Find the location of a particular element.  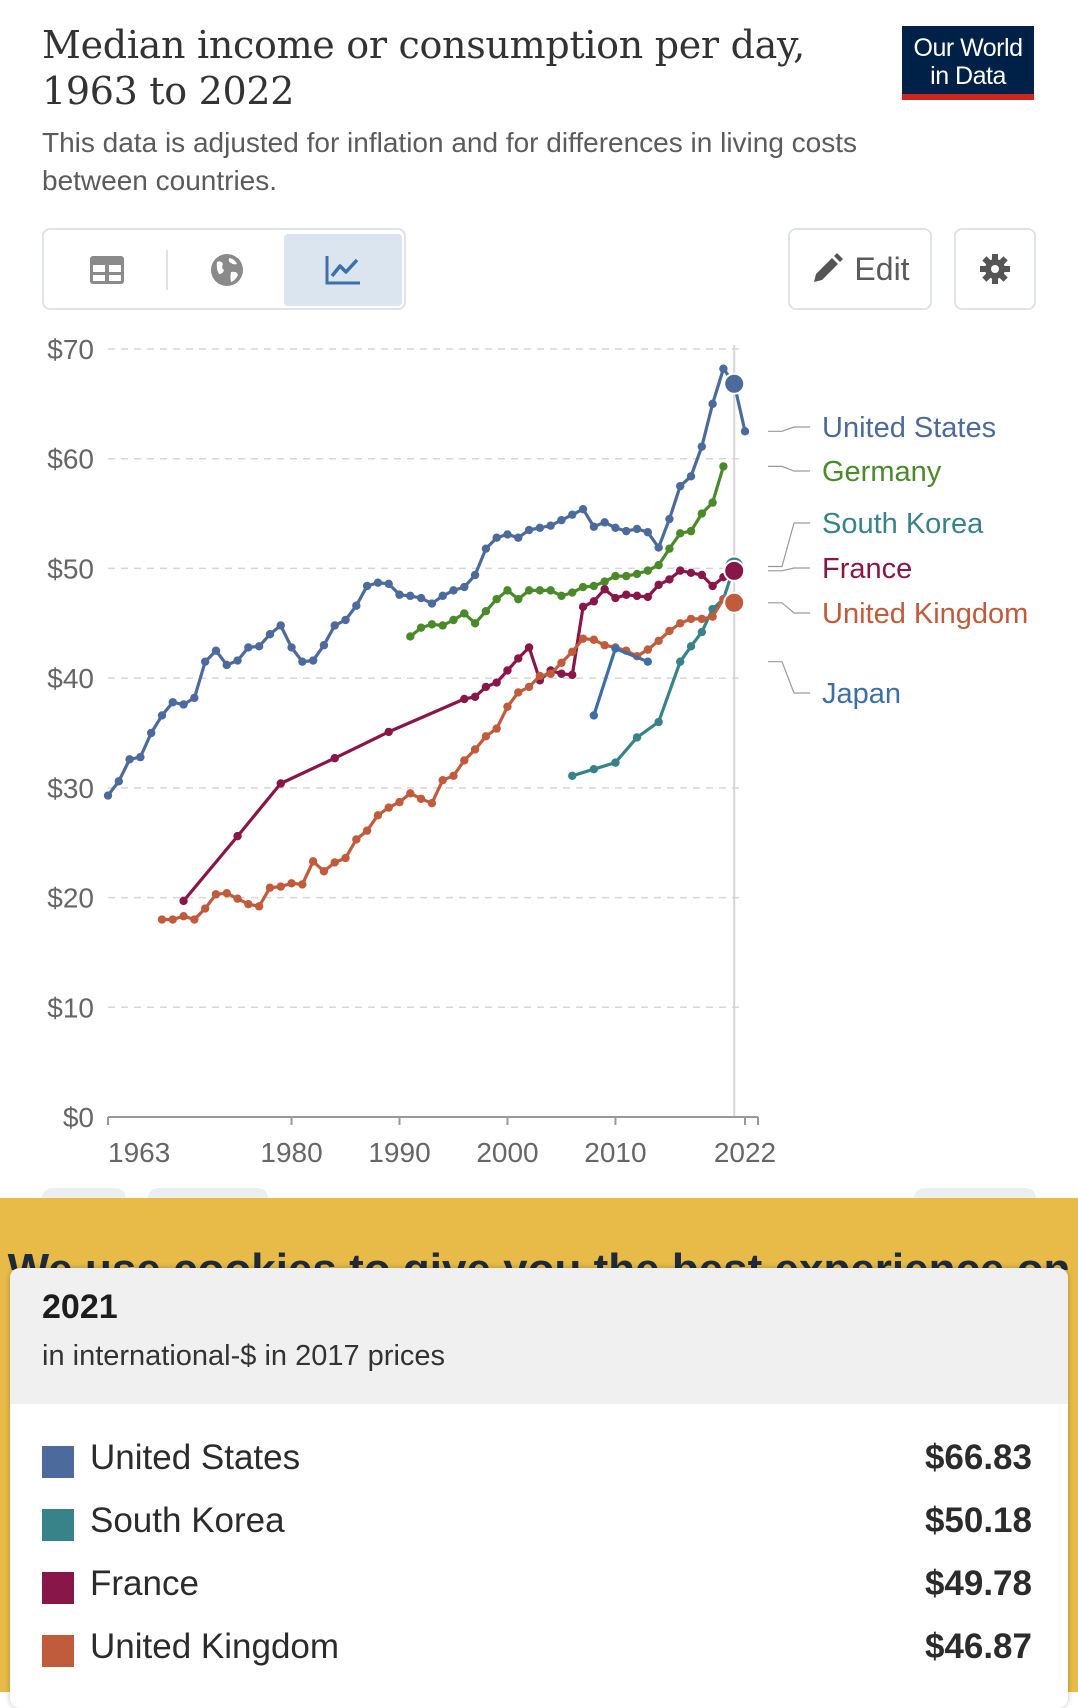

line-chart-icon is located at coordinates (342, 270).